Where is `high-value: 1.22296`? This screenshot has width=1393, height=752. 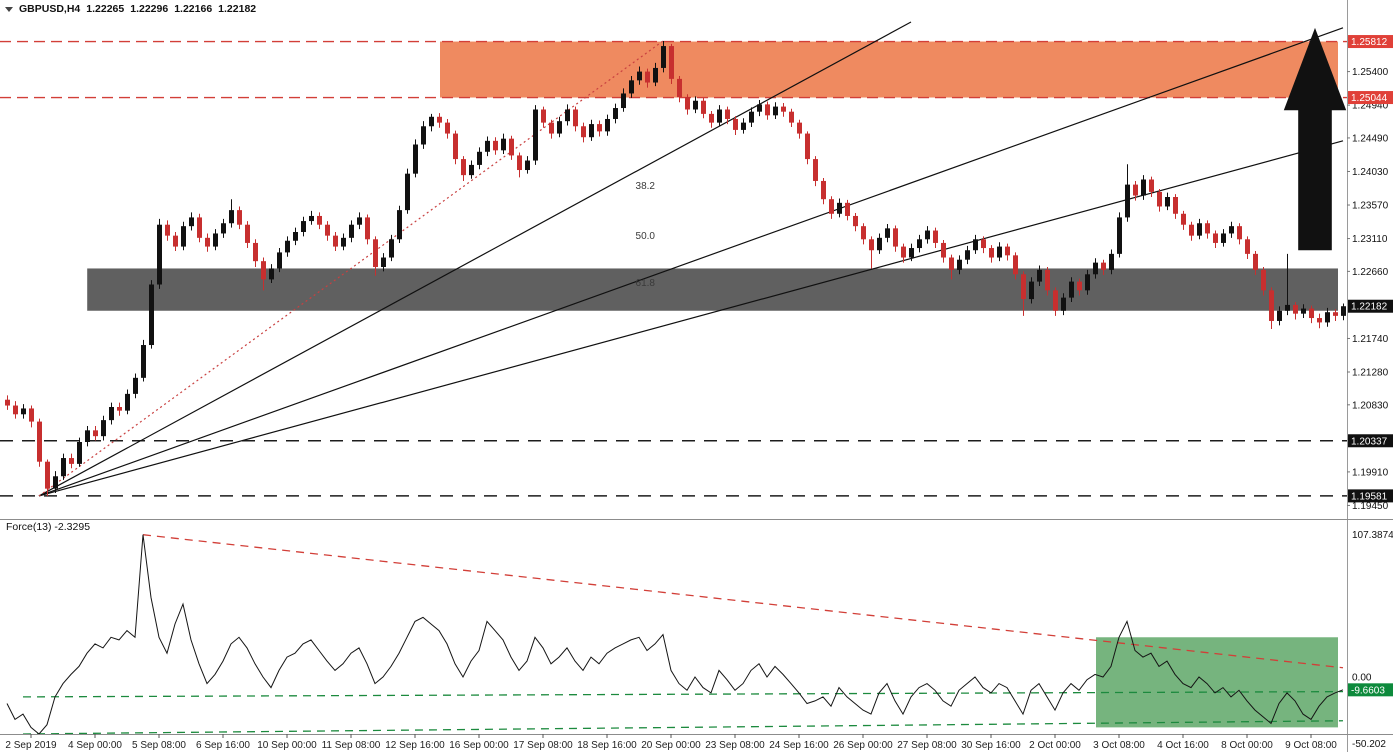
high-value: 1.22296 is located at coordinates (149, 9).